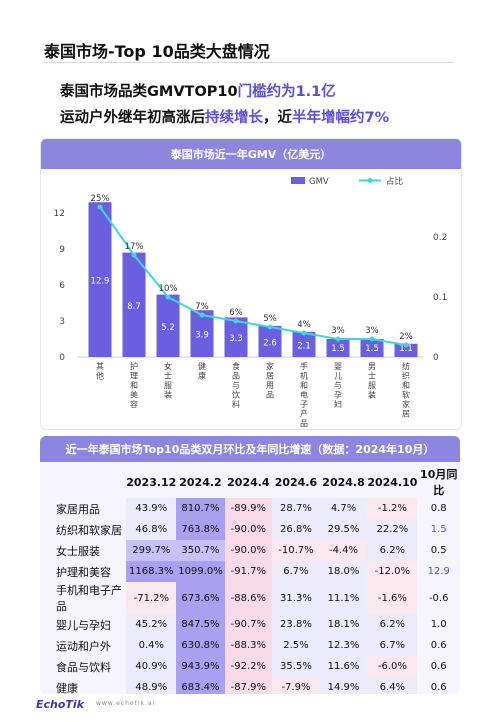 This screenshot has width=500, height=722. Describe the element at coordinates (304, 376) in the screenshot. I see `x-tick-label: 机` at that location.